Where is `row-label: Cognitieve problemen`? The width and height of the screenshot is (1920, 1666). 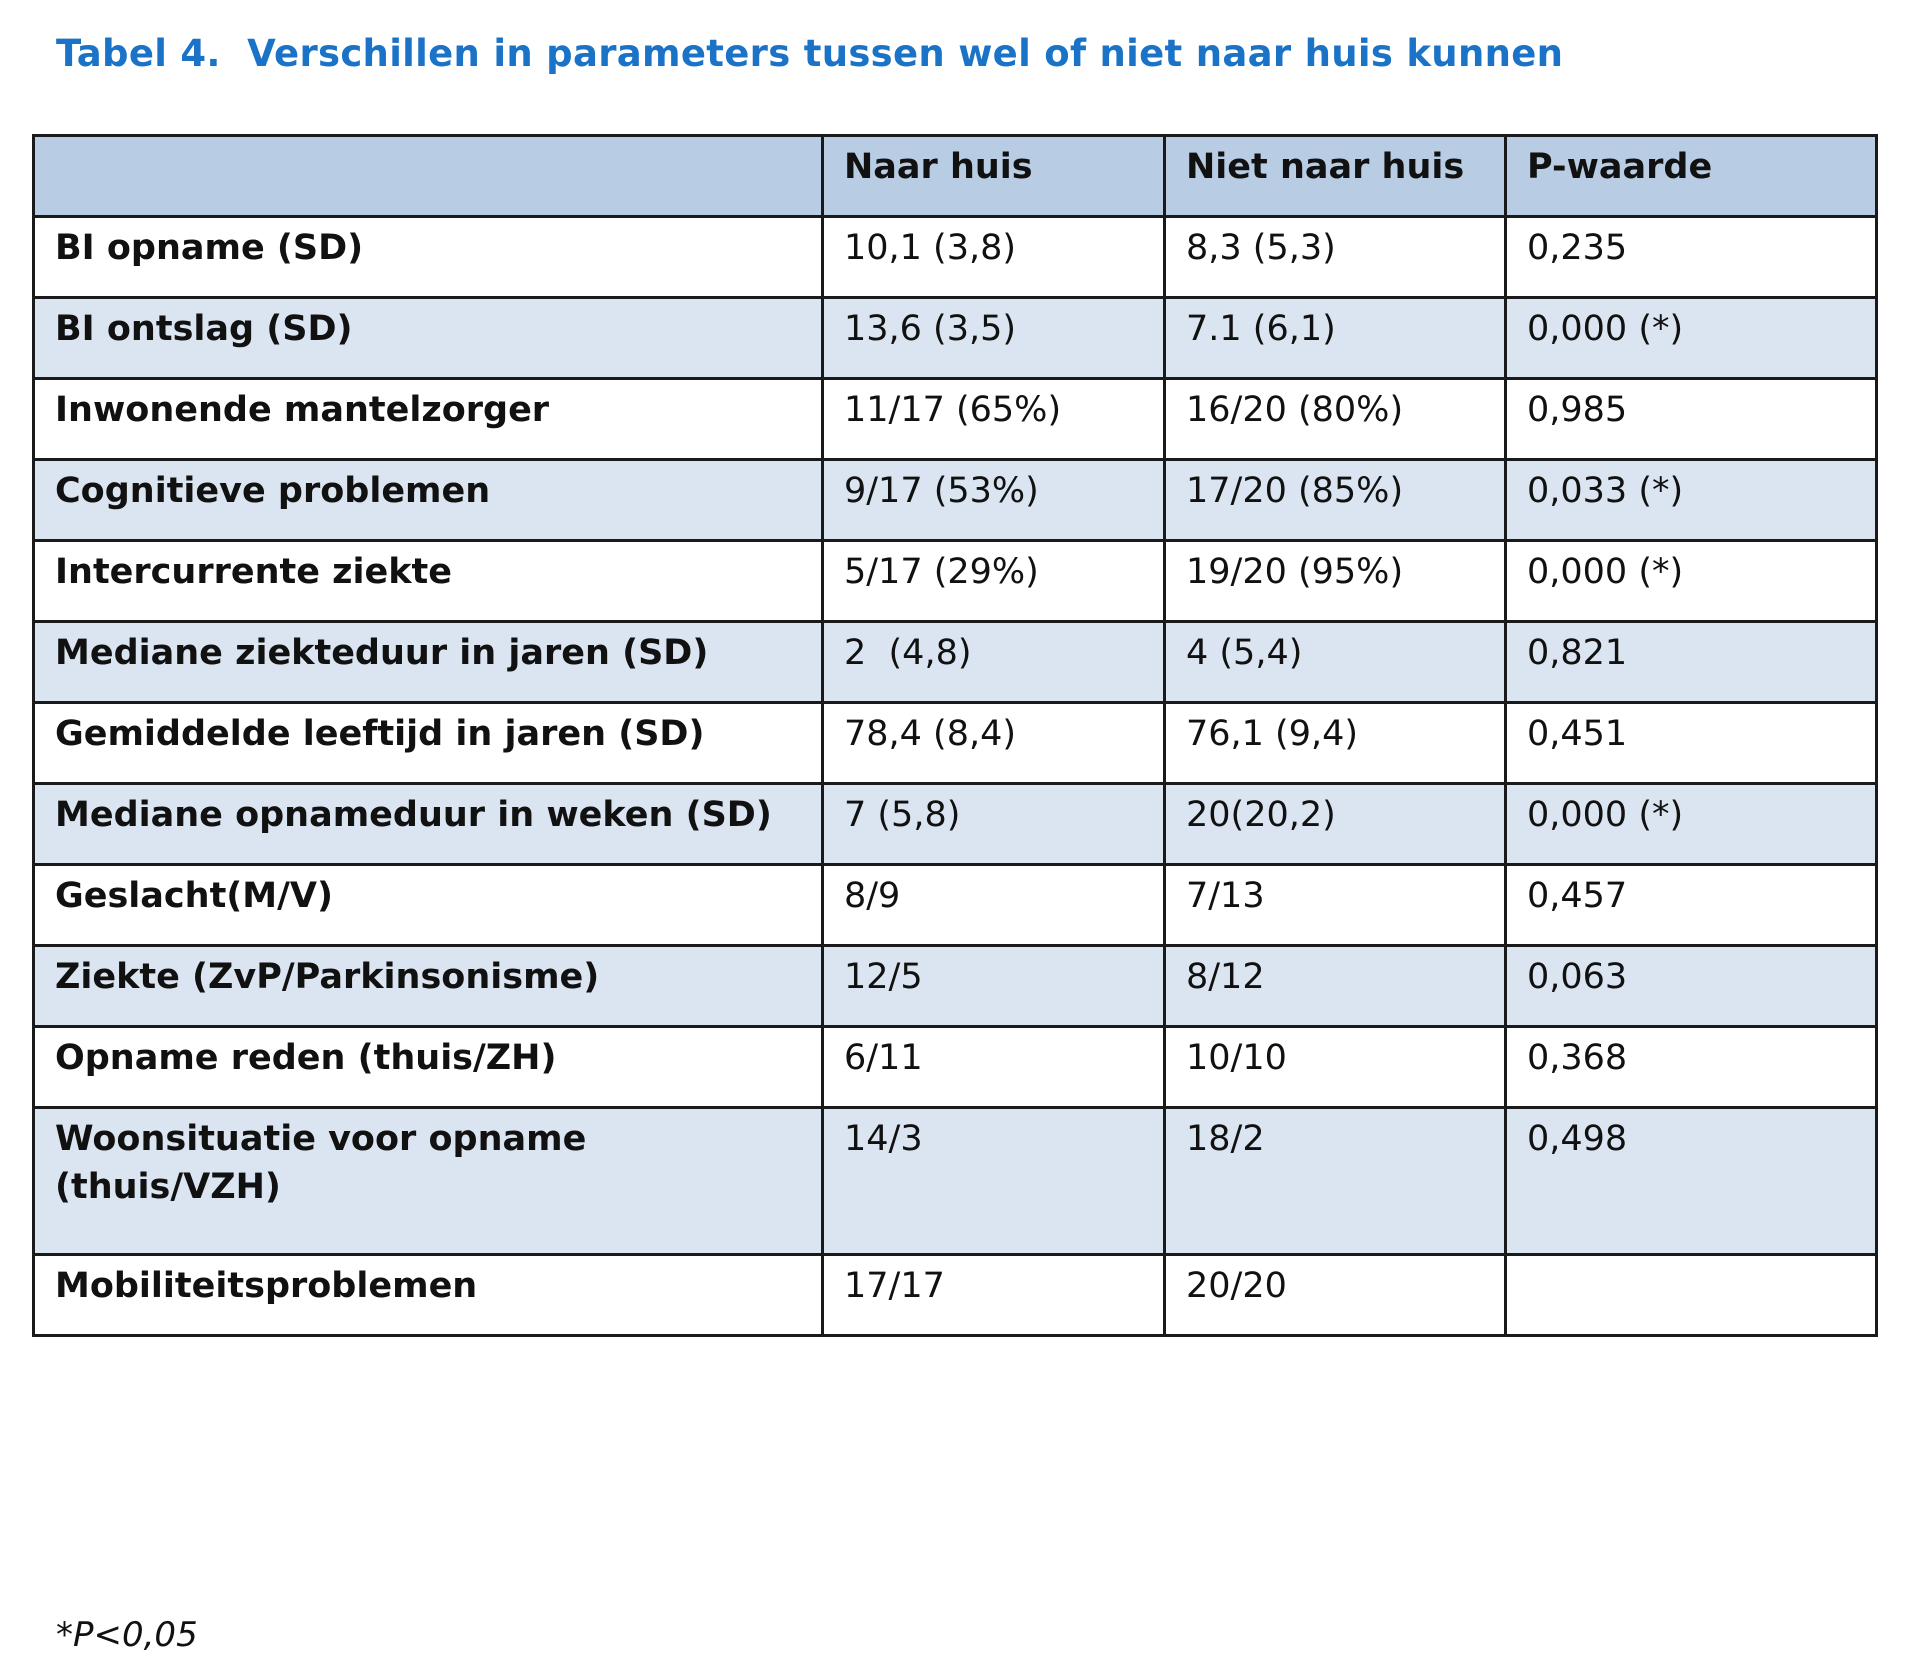
row-label: Cognitieve problemen is located at coordinates (428, 500).